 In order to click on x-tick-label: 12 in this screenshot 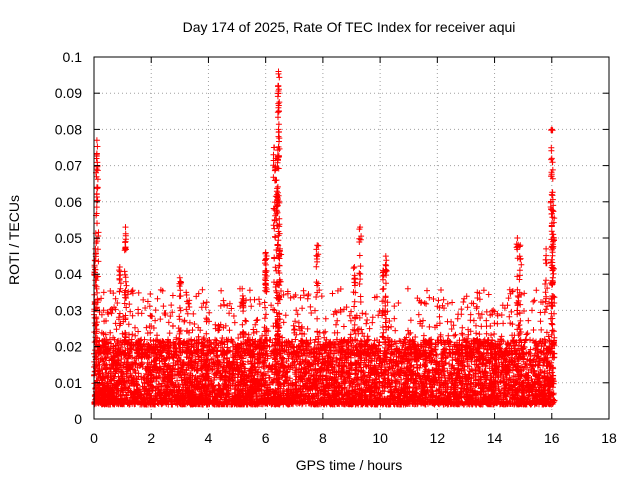, I will do `click(438, 438)`.